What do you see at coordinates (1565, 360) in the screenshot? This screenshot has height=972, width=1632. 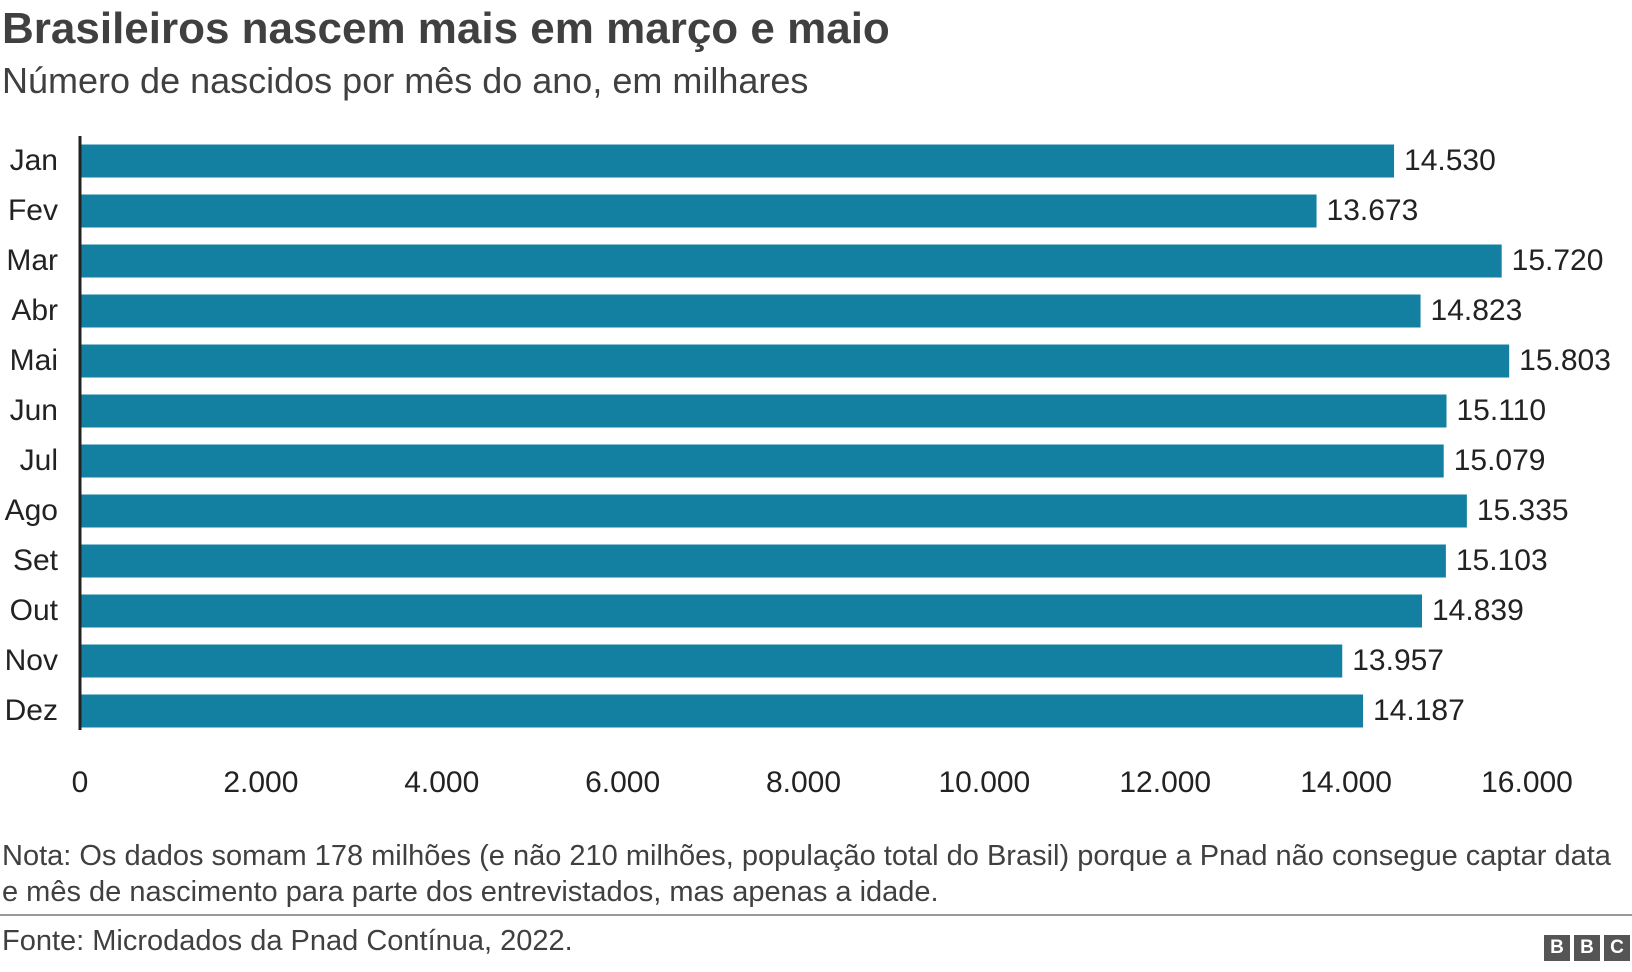 I see `value-label: 15.803` at bounding box center [1565, 360].